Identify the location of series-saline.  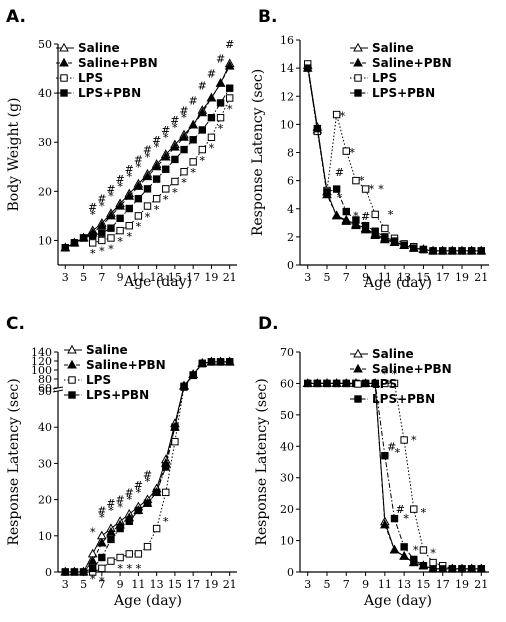
(394, 475).